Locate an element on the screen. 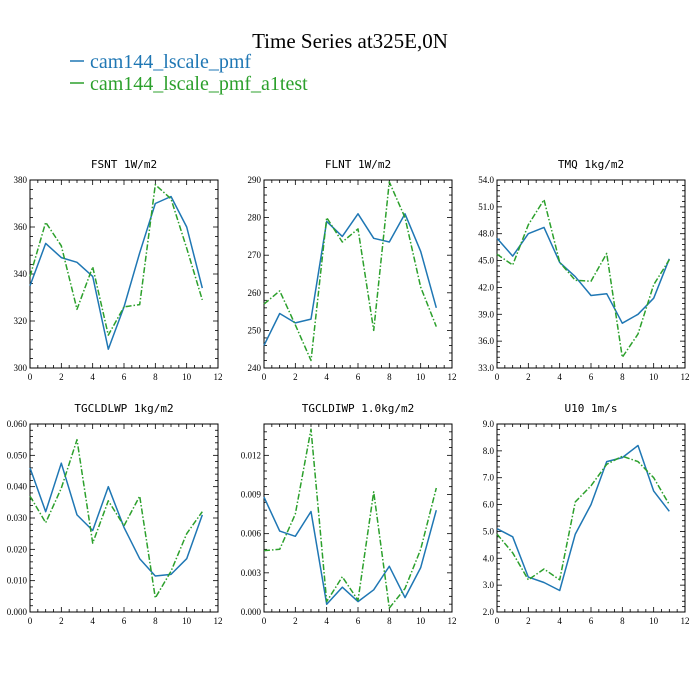 The image size is (700, 700). chart-panel-1: FSNT 1W/m2 0 2 4 6 8 10 12 300 320 340 360 380 is located at coordinates (118, 270).